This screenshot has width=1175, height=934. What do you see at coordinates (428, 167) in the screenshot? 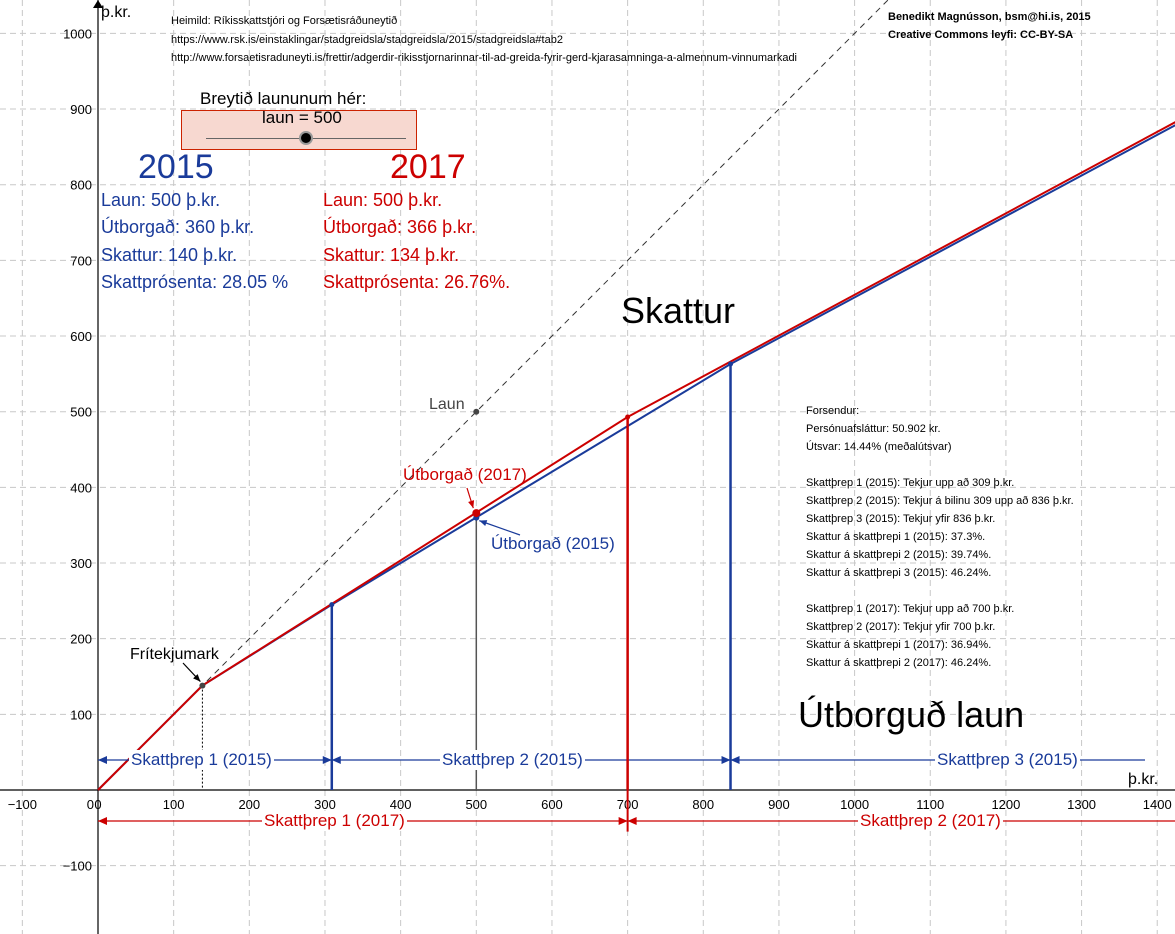
I see `year-2017-heading: 2017` at bounding box center [428, 167].